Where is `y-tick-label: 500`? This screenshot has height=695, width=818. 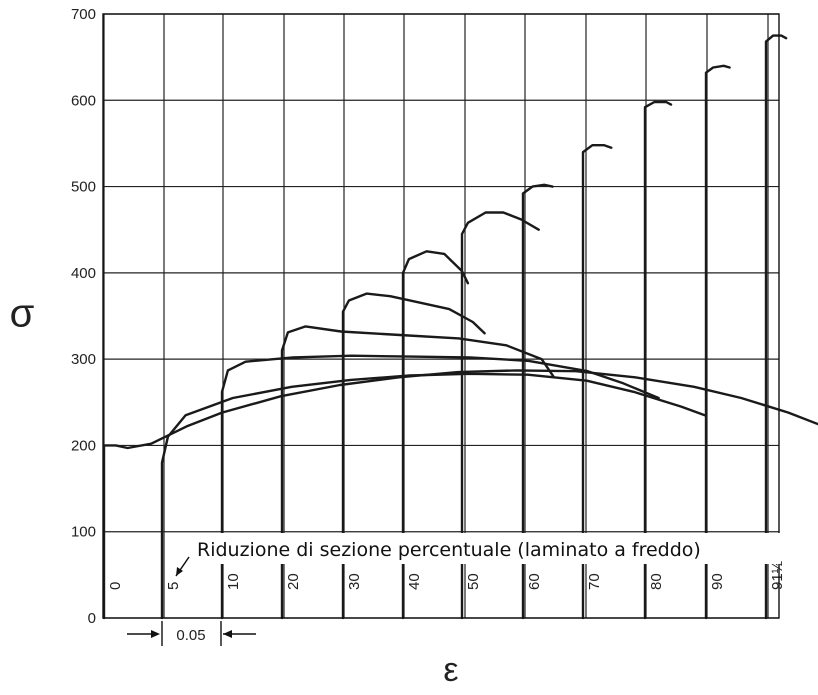 y-tick-label: 500 is located at coordinates (83, 187).